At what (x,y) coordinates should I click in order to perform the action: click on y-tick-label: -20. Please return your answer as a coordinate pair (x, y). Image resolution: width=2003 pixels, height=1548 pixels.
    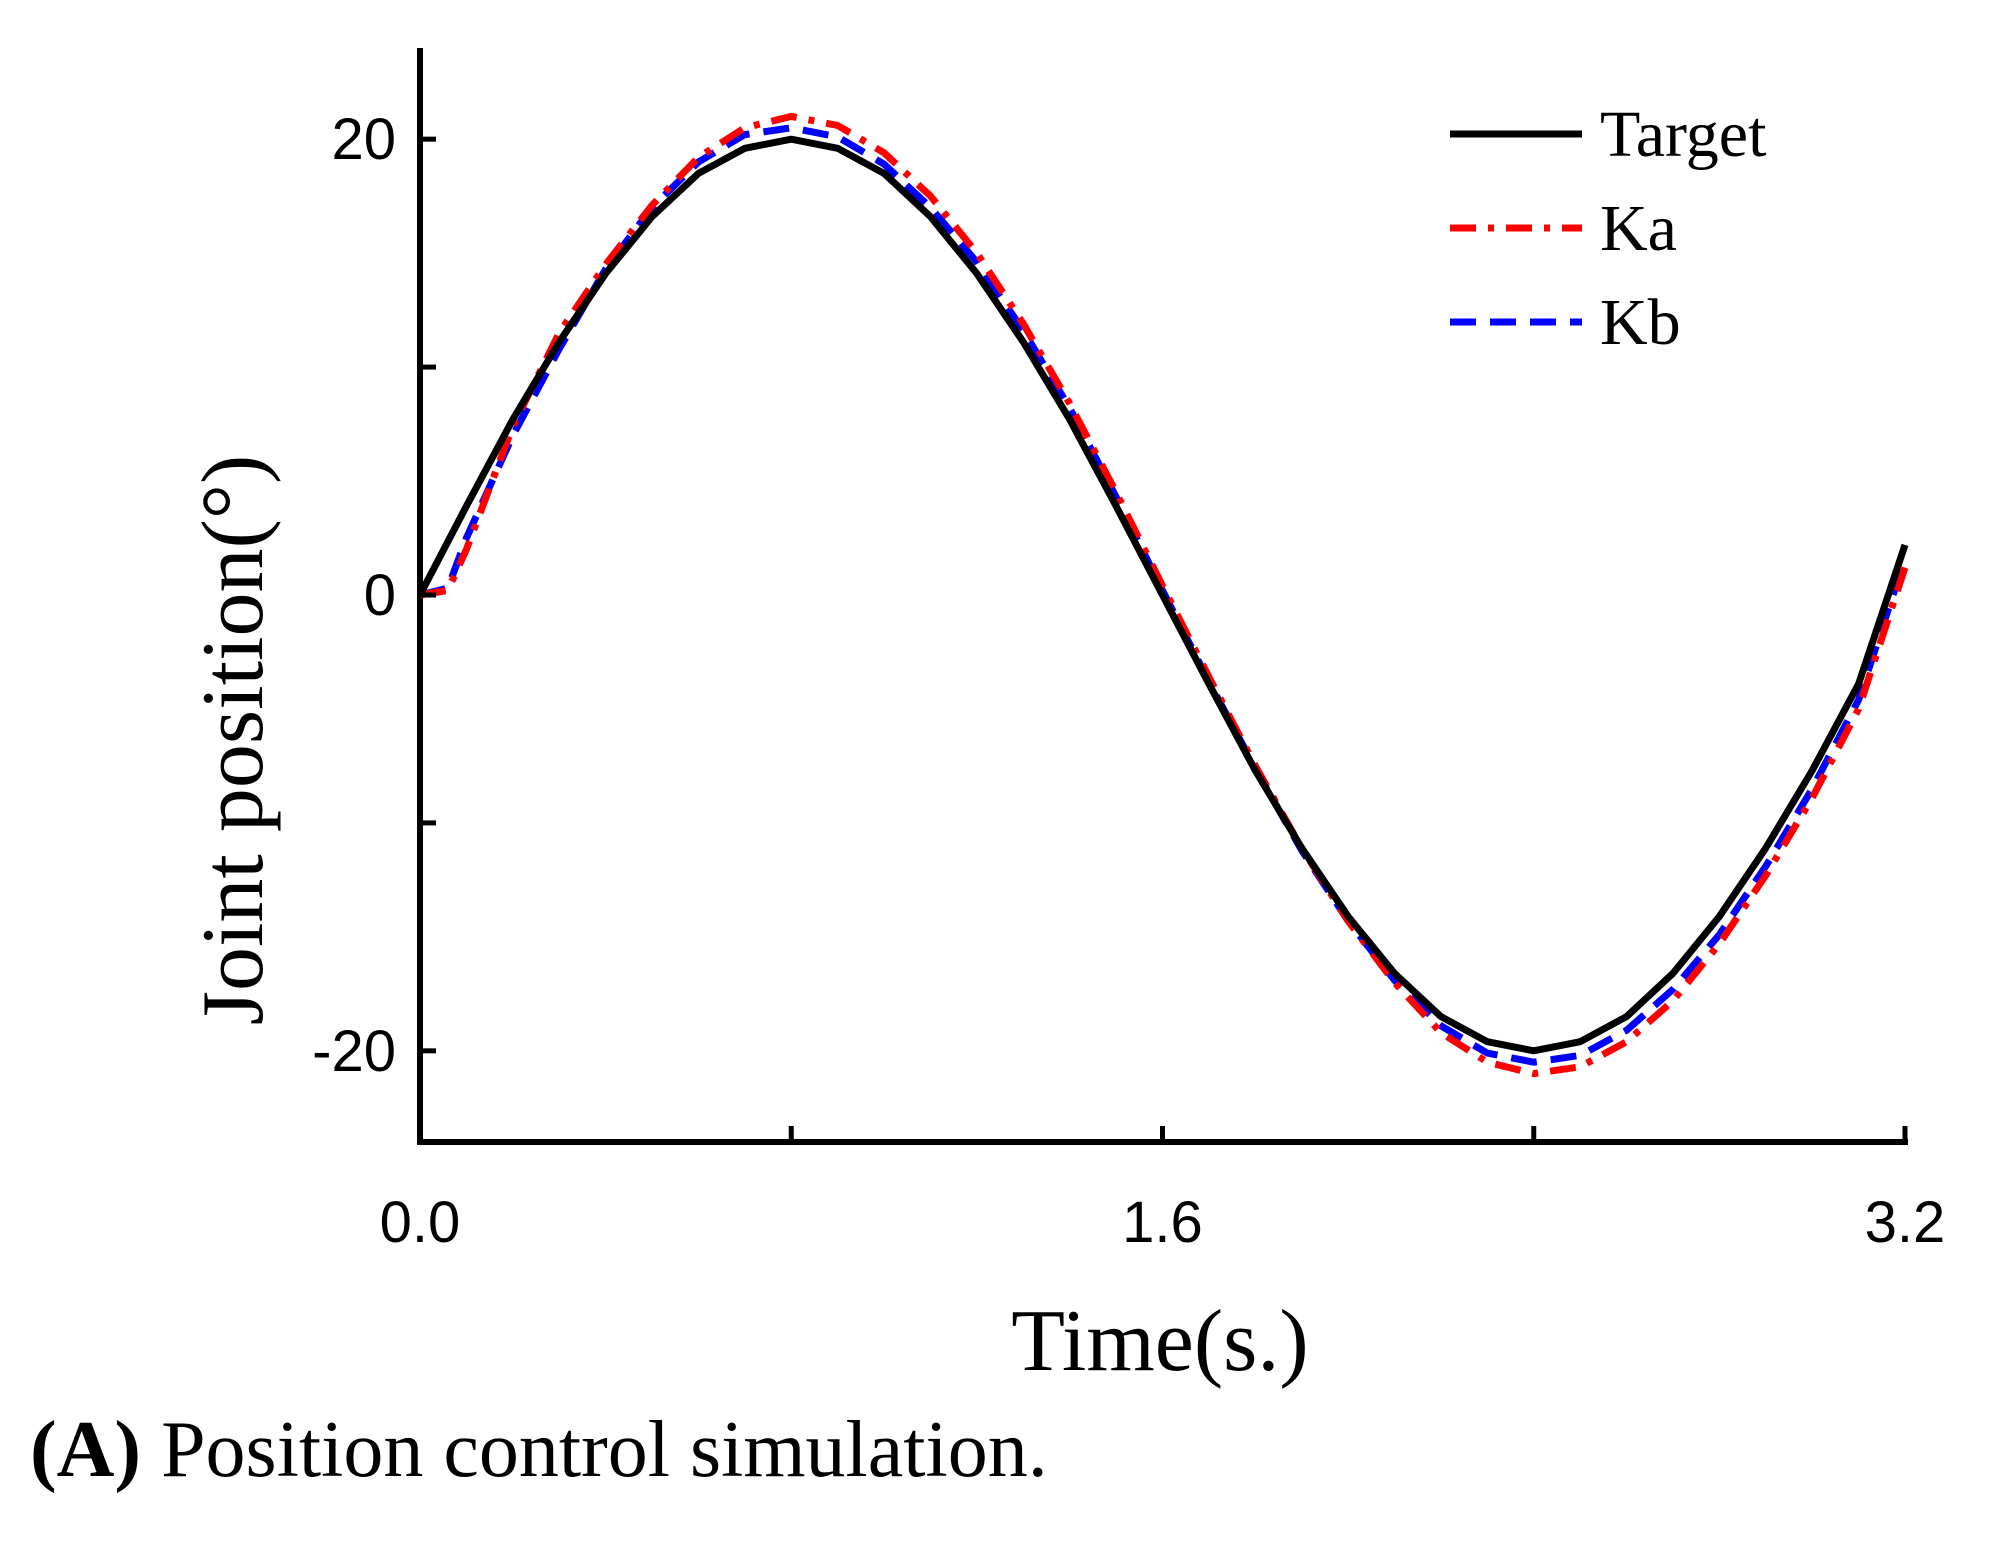
    Looking at the image, I should click on (354, 1051).